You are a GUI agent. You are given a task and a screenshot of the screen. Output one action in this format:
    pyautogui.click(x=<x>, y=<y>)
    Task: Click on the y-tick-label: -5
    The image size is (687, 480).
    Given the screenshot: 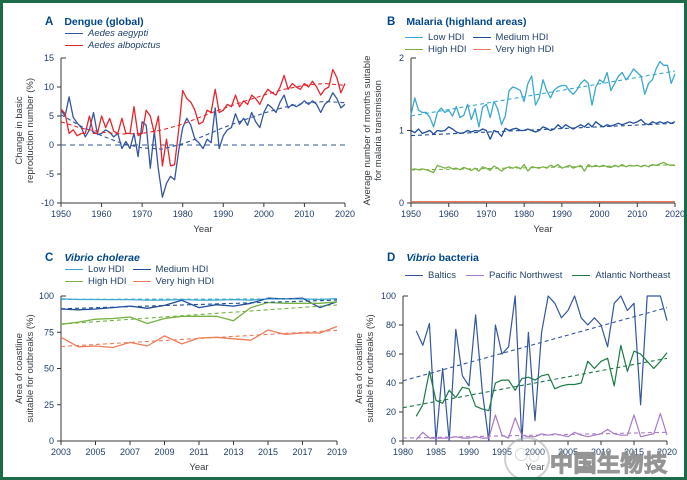 What is the action you would take?
    pyautogui.click(x=50, y=174)
    